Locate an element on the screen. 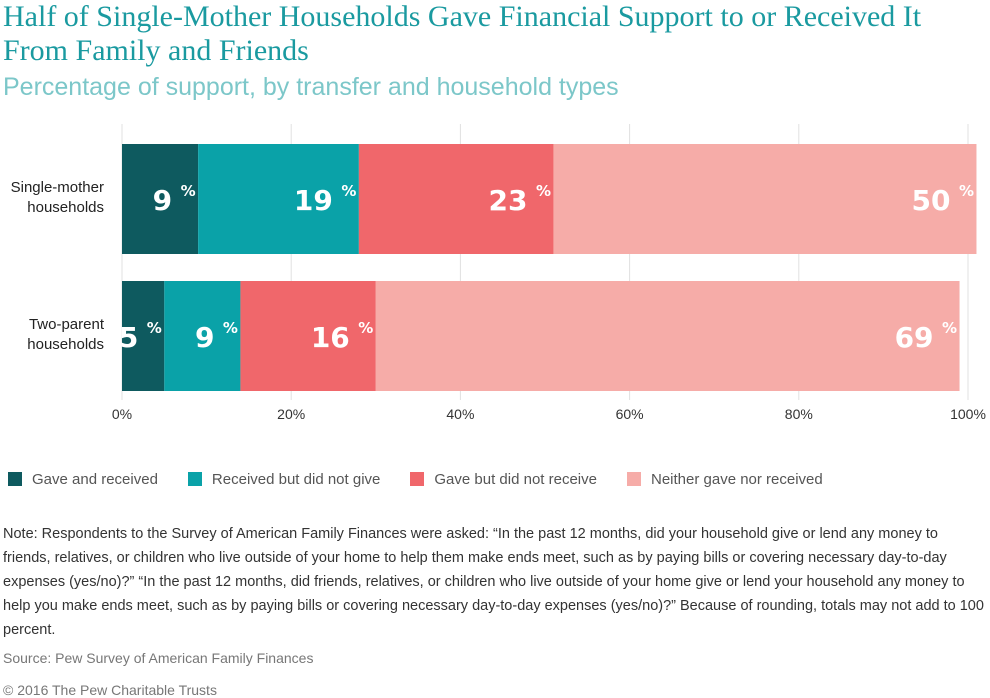  data-label: 19 is located at coordinates (313, 200).